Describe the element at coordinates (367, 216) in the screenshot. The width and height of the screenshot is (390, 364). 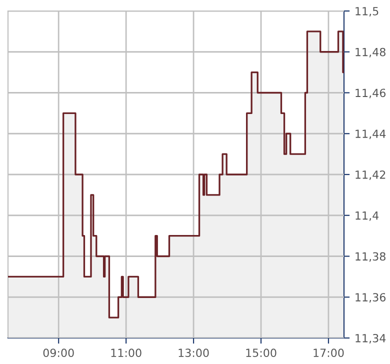
I see `y-tick-label: 11,4` at that location.